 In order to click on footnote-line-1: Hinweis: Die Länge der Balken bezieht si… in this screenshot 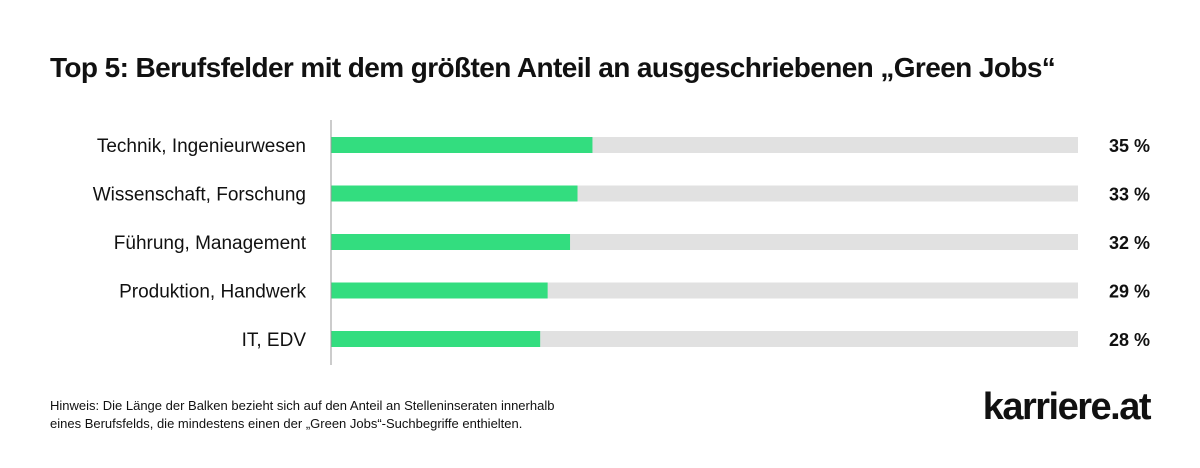, I will do `click(302, 405)`.